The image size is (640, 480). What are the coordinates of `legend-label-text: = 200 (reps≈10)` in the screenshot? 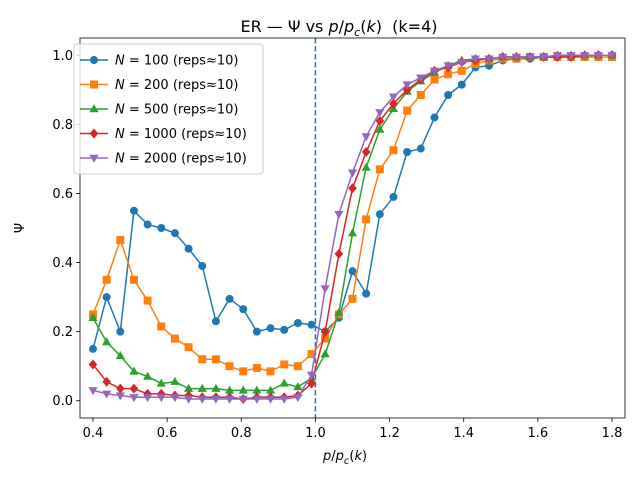 It's located at (182, 85).